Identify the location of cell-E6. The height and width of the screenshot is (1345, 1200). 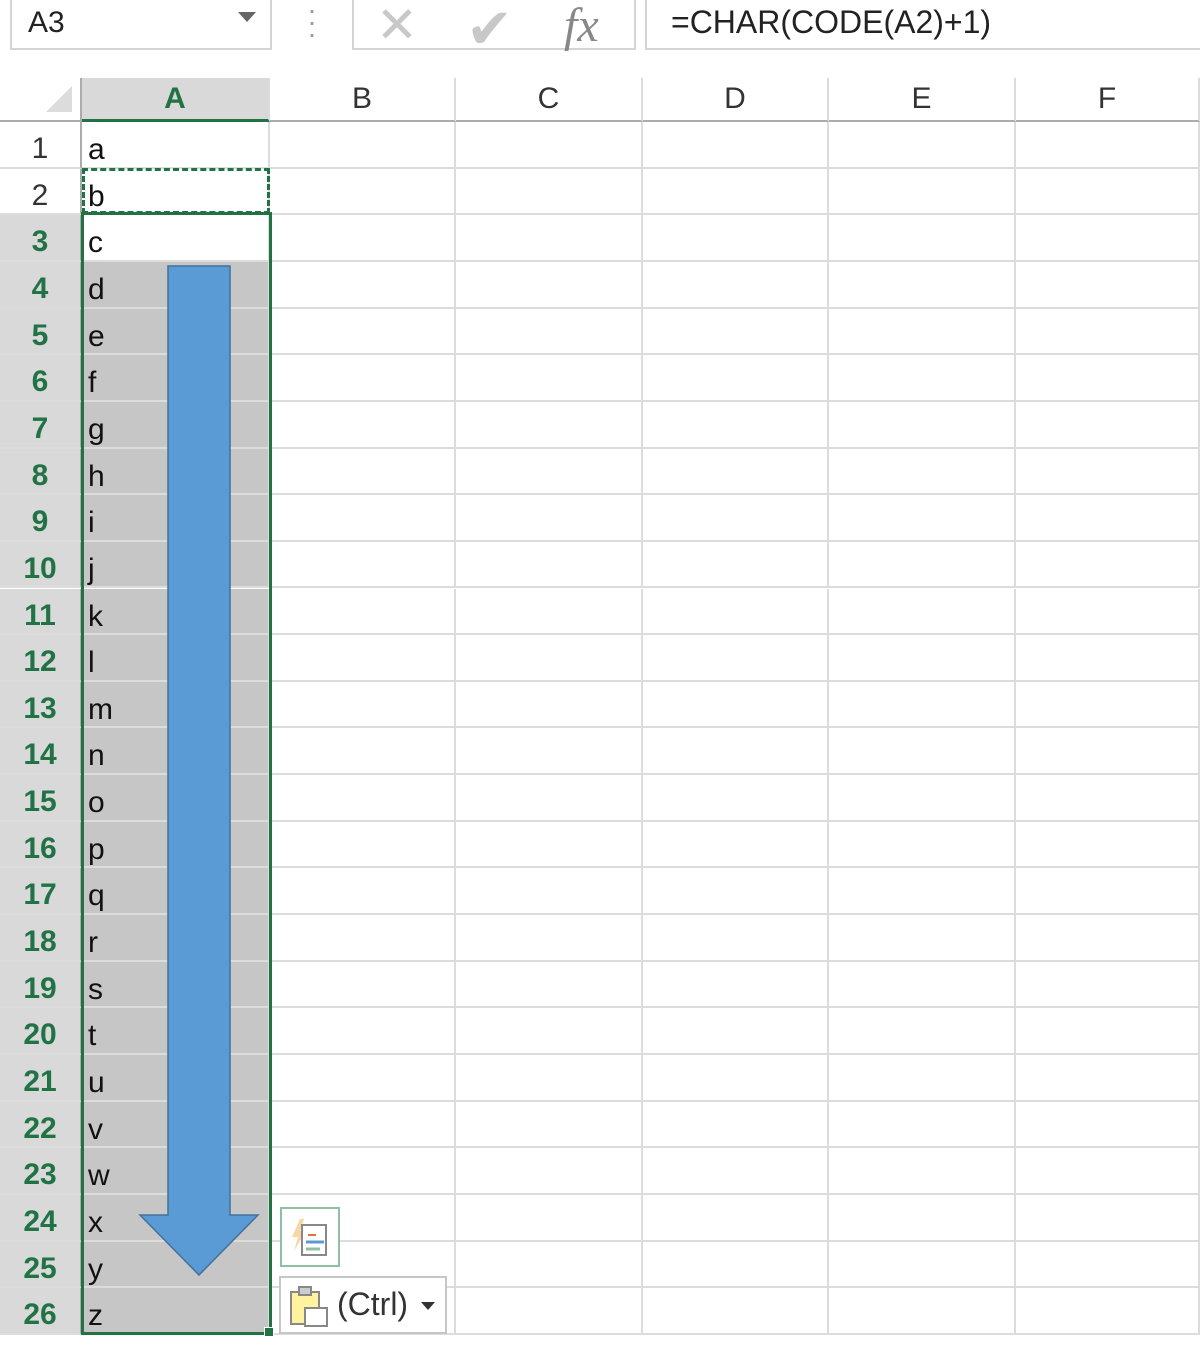
(922, 378).